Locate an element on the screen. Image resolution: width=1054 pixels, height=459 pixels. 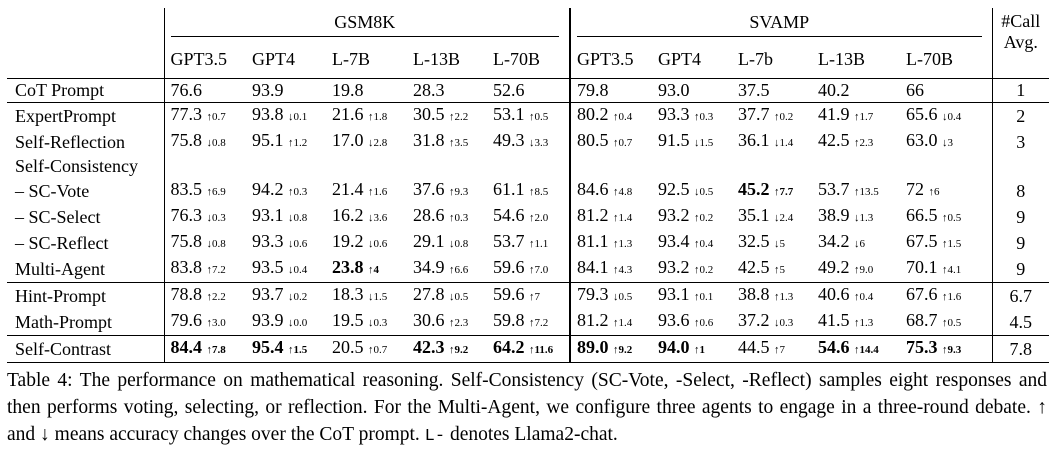
call-count: 8 is located at coordinates (1021, 190).